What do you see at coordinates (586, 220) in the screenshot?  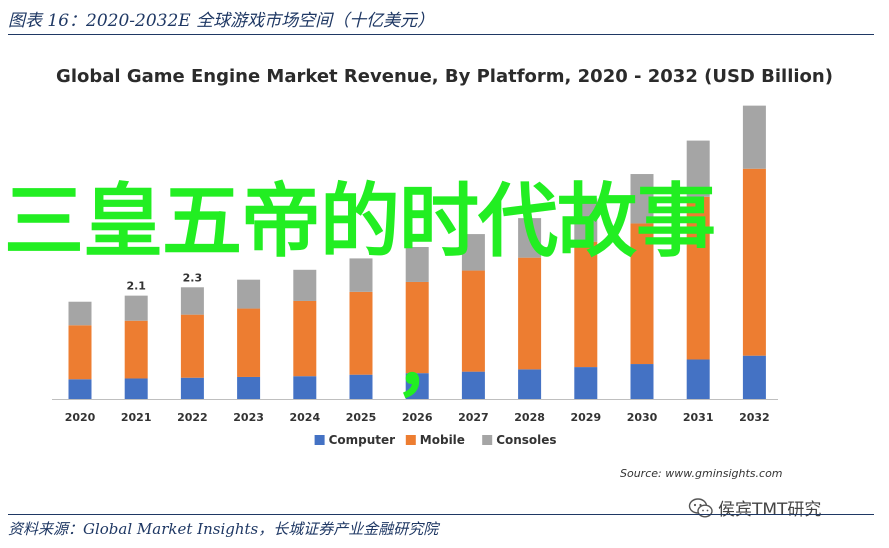 I see `bar-consoles-2029` at bounding box center [586, 220].